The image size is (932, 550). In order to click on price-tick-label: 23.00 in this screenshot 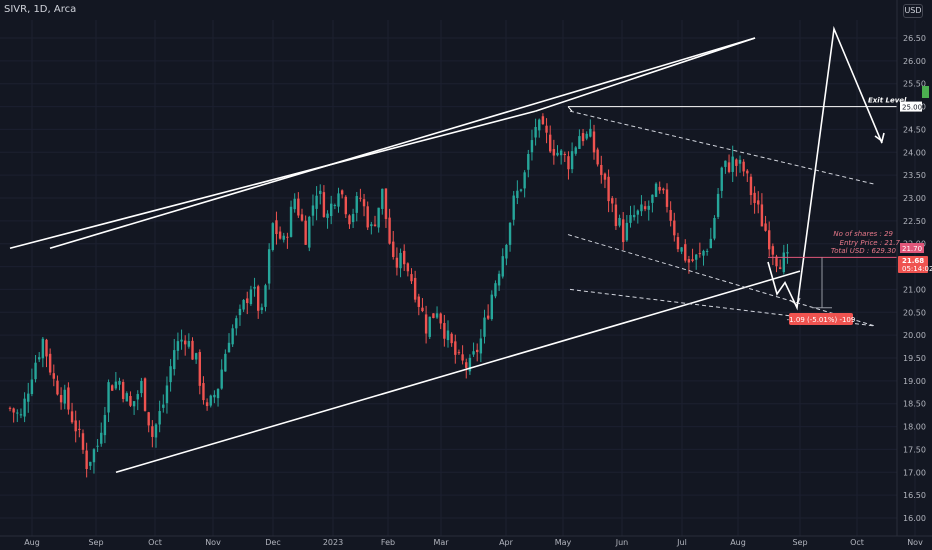, I will do `click(914, 198)`.